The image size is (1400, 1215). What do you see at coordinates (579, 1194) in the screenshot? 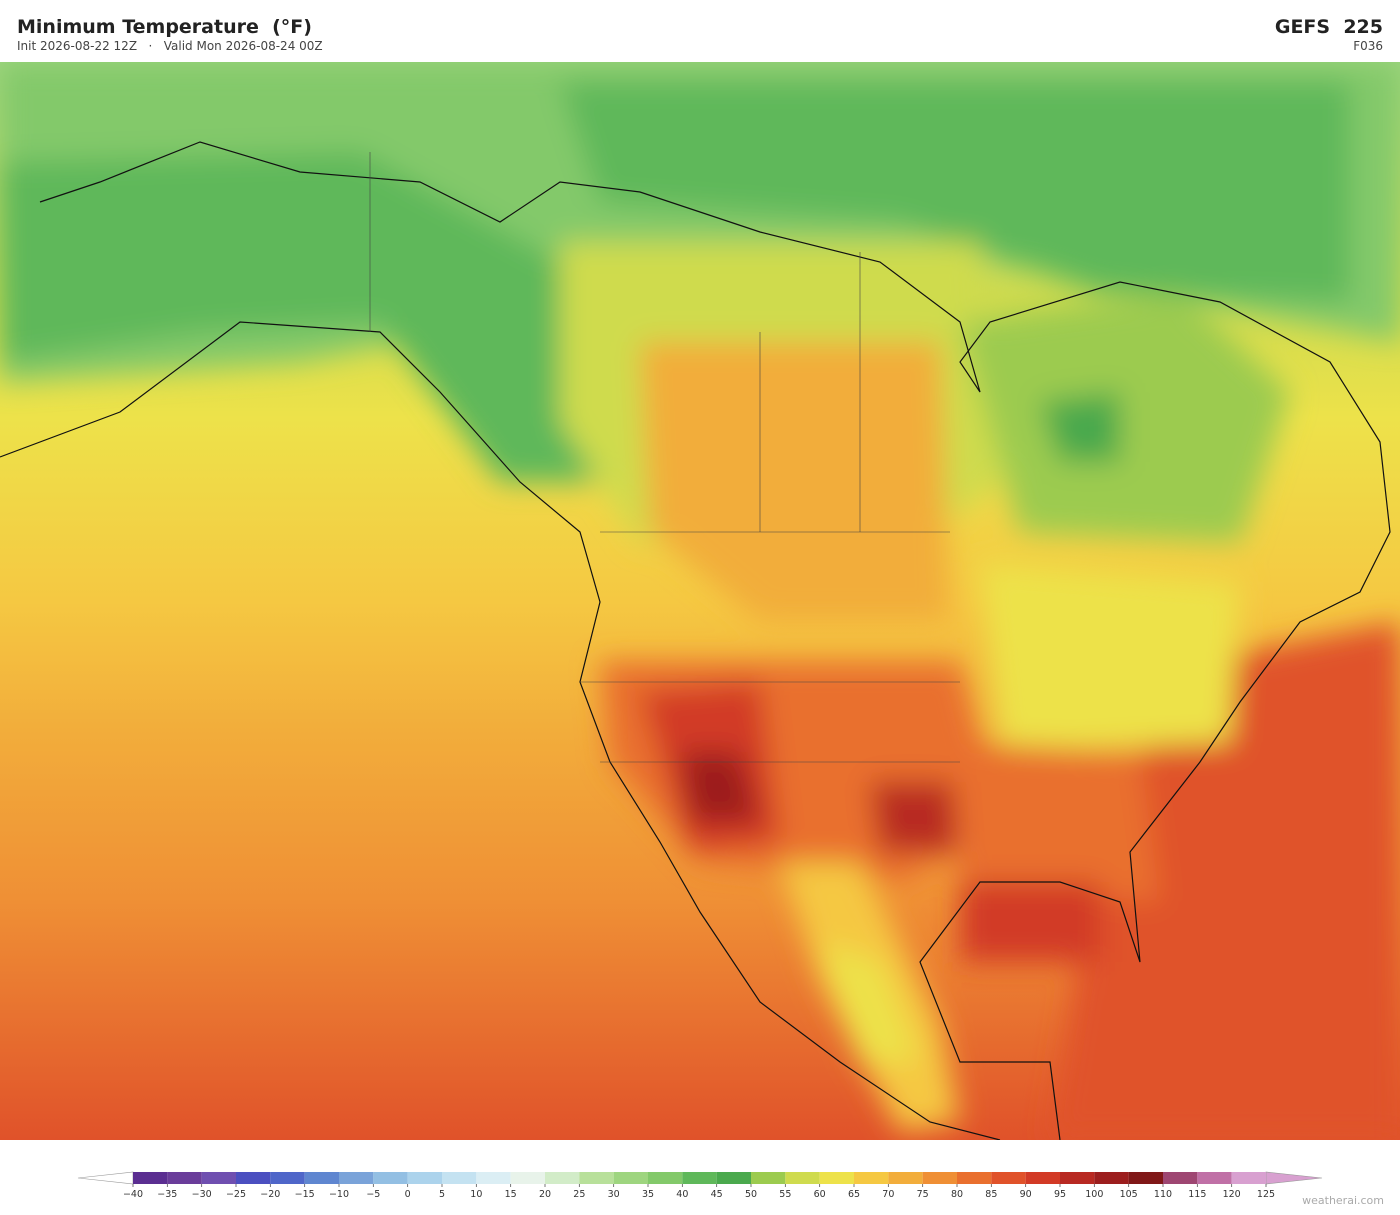
I see `colorbar-tick-label: 25` at bounding box center [579, 1194].